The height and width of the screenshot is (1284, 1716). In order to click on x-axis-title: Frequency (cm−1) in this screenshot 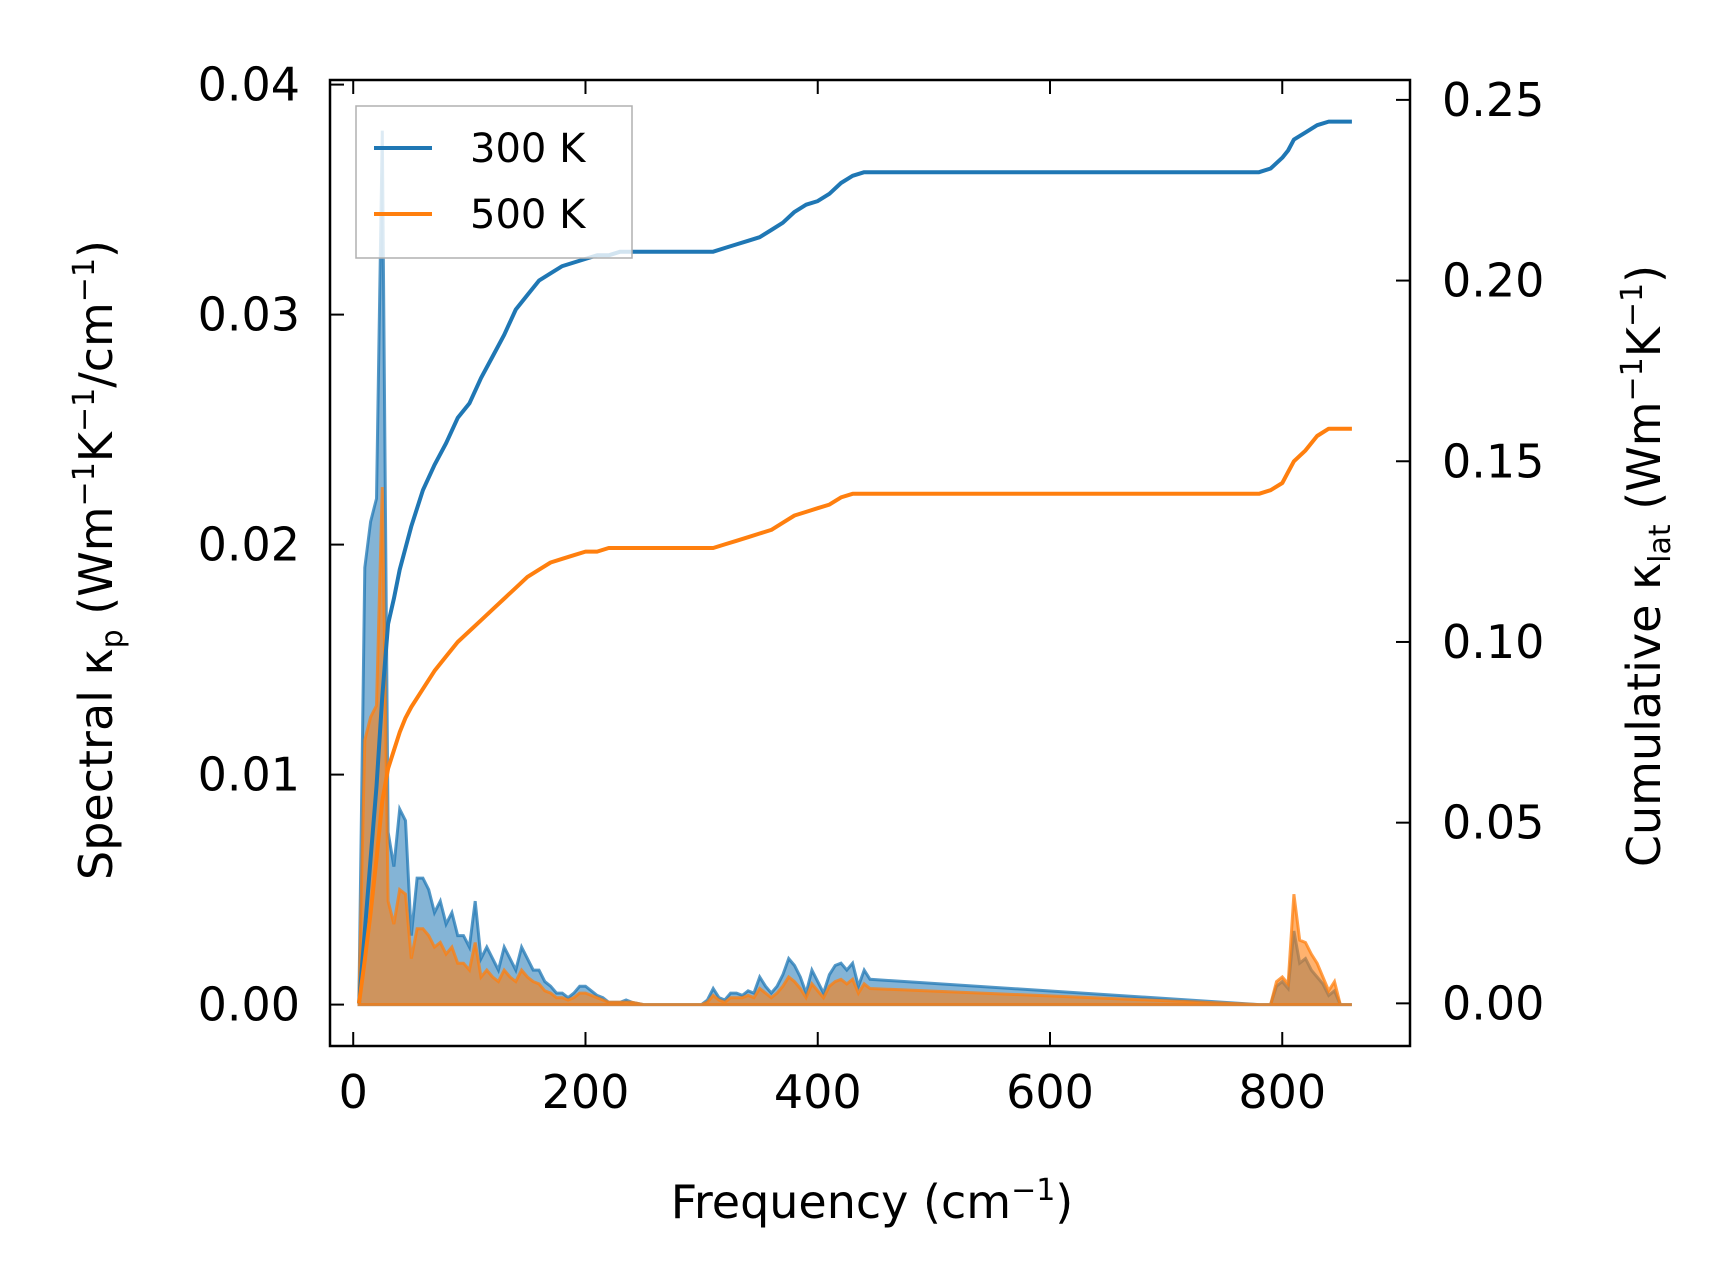, I will do `click(872, 1201)`.